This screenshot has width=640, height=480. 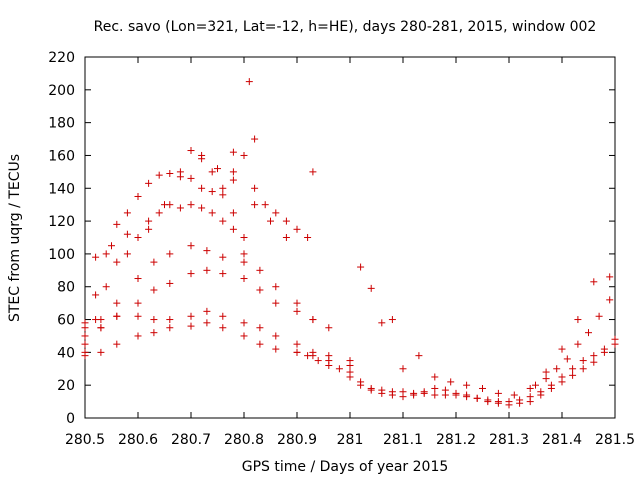 I want to click on y-tick-label: 100, so click(x=61, y=255).